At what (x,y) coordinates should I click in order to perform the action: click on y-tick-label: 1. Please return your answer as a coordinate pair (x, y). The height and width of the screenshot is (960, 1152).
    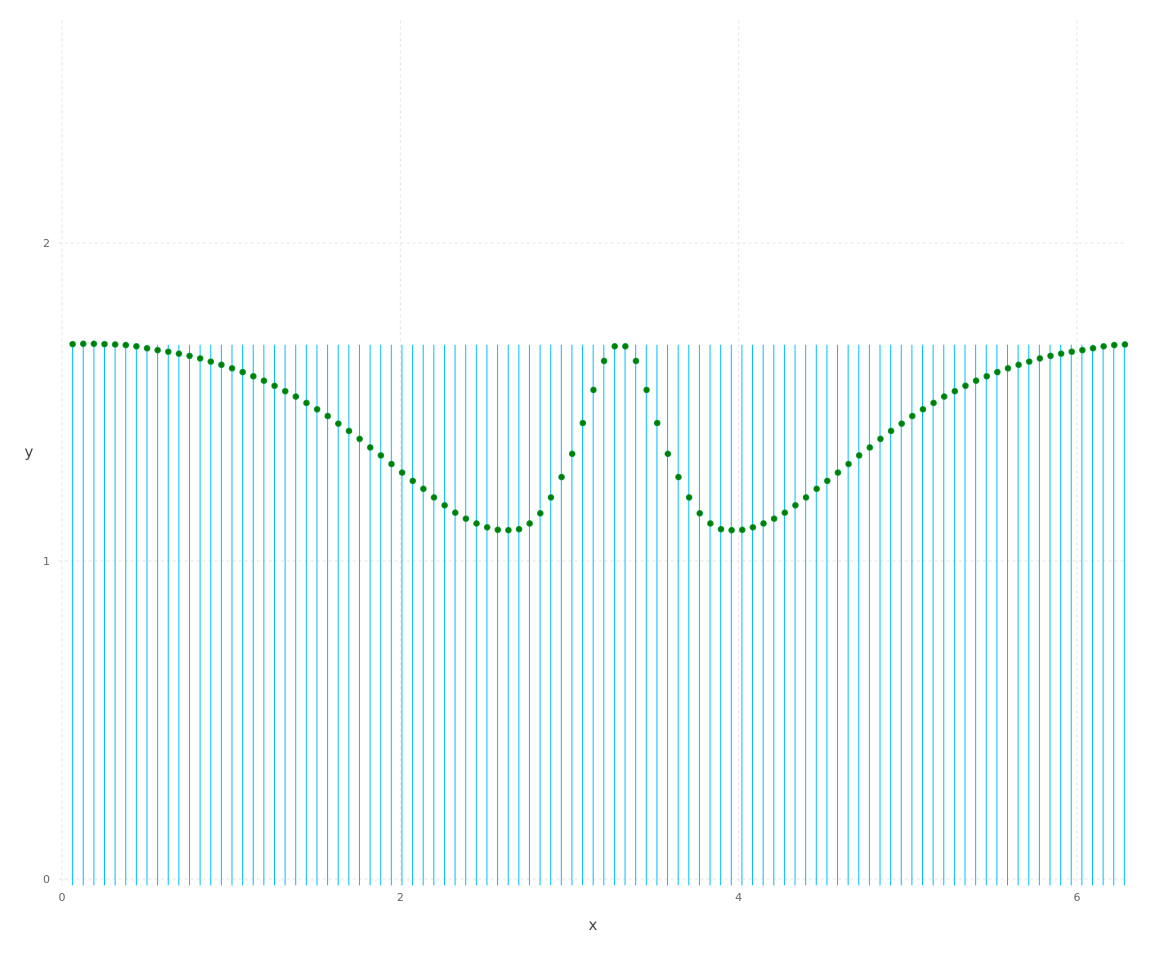
    Looking at the image, I should click on (46, 561).